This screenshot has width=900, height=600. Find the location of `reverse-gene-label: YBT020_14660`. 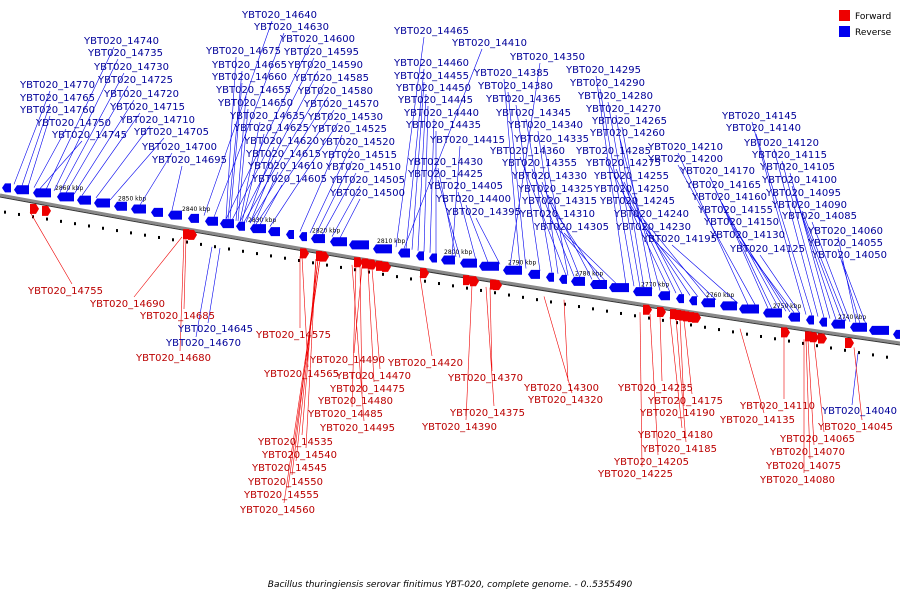

reverse-gene-label: YBT020_14660 is located at coordinates (249, 77).